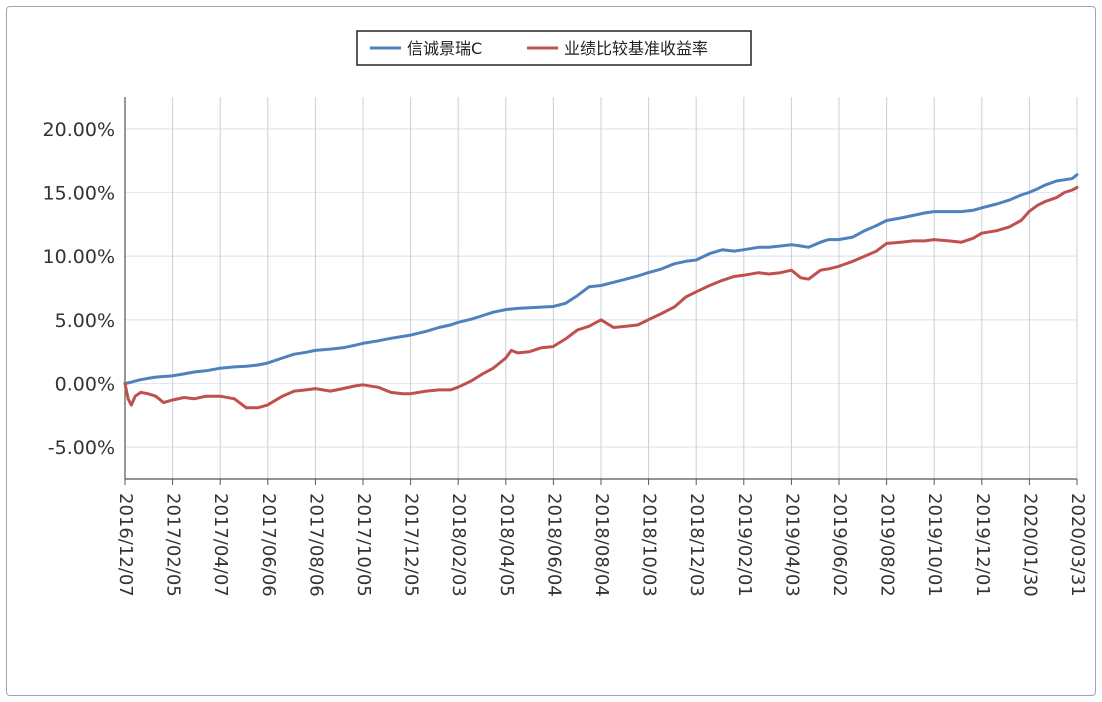  I want to click on legend-label-series-1: 信诚景瑞C, so click(444, 48).